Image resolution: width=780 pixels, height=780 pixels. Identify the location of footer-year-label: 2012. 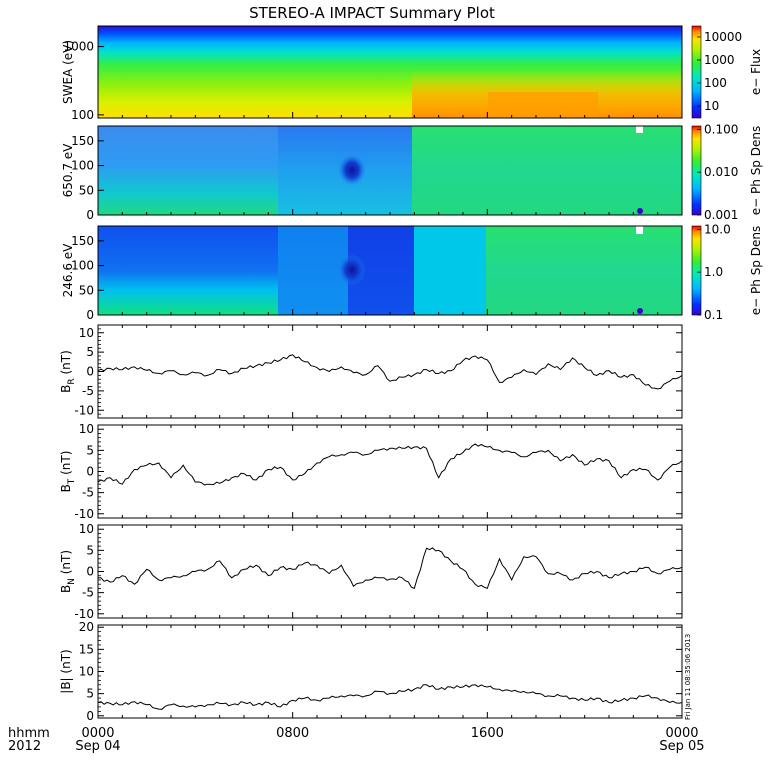
(24, 746).